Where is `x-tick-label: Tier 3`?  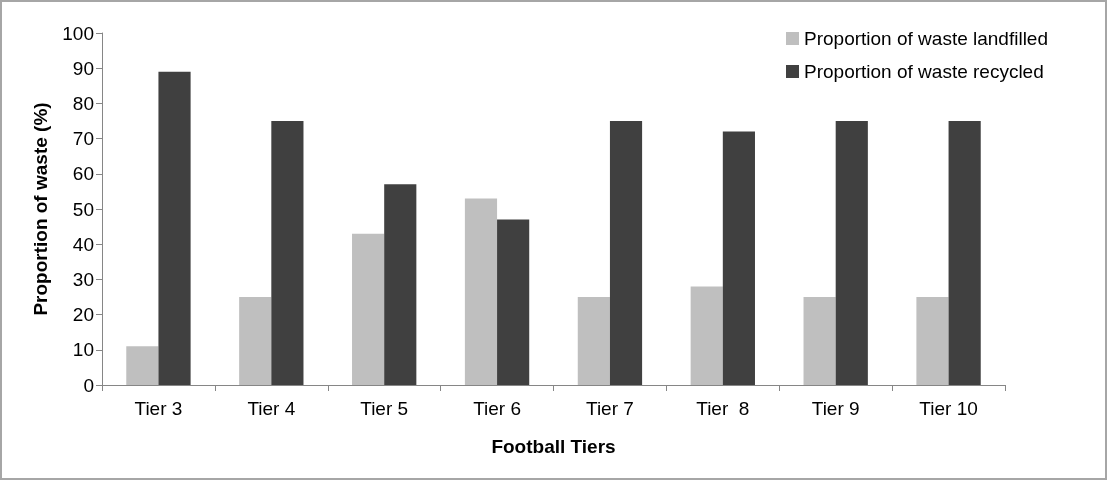
x-tick-label: Tier 3 is located at coordinates (158, 408).